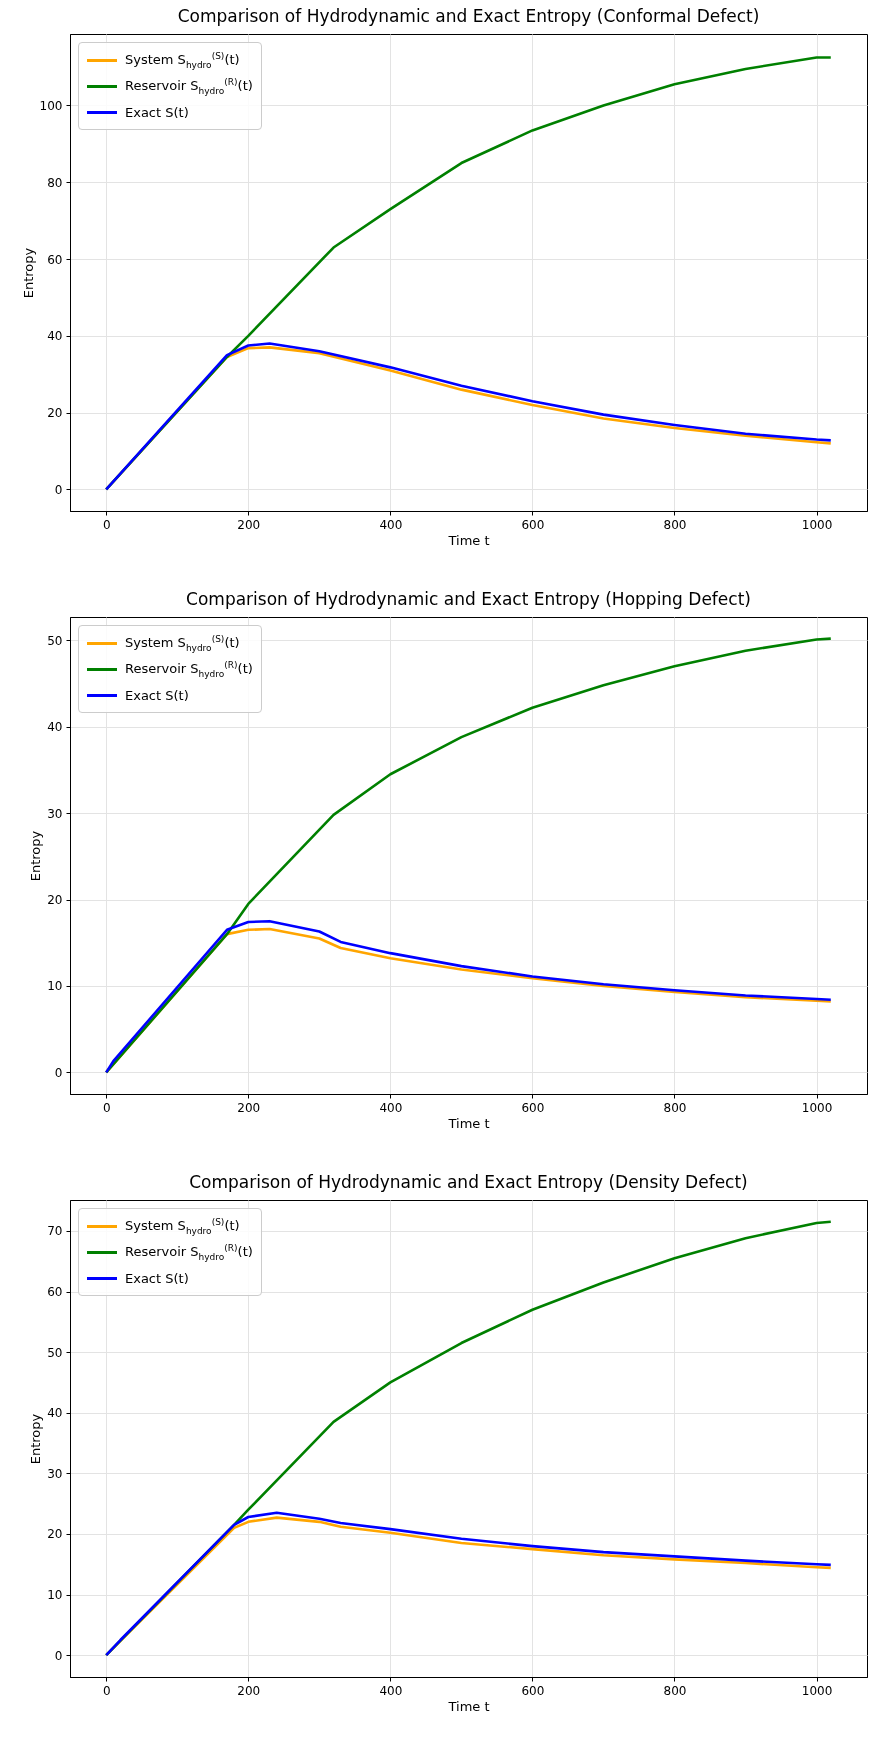 The image size is (873, 1749). Describe the element at coordinates (468, 1182) in the screenshot. I see `chart-title: Comparison of Hydrodynamic and Exact Entropy (Density Defect)` at that location.